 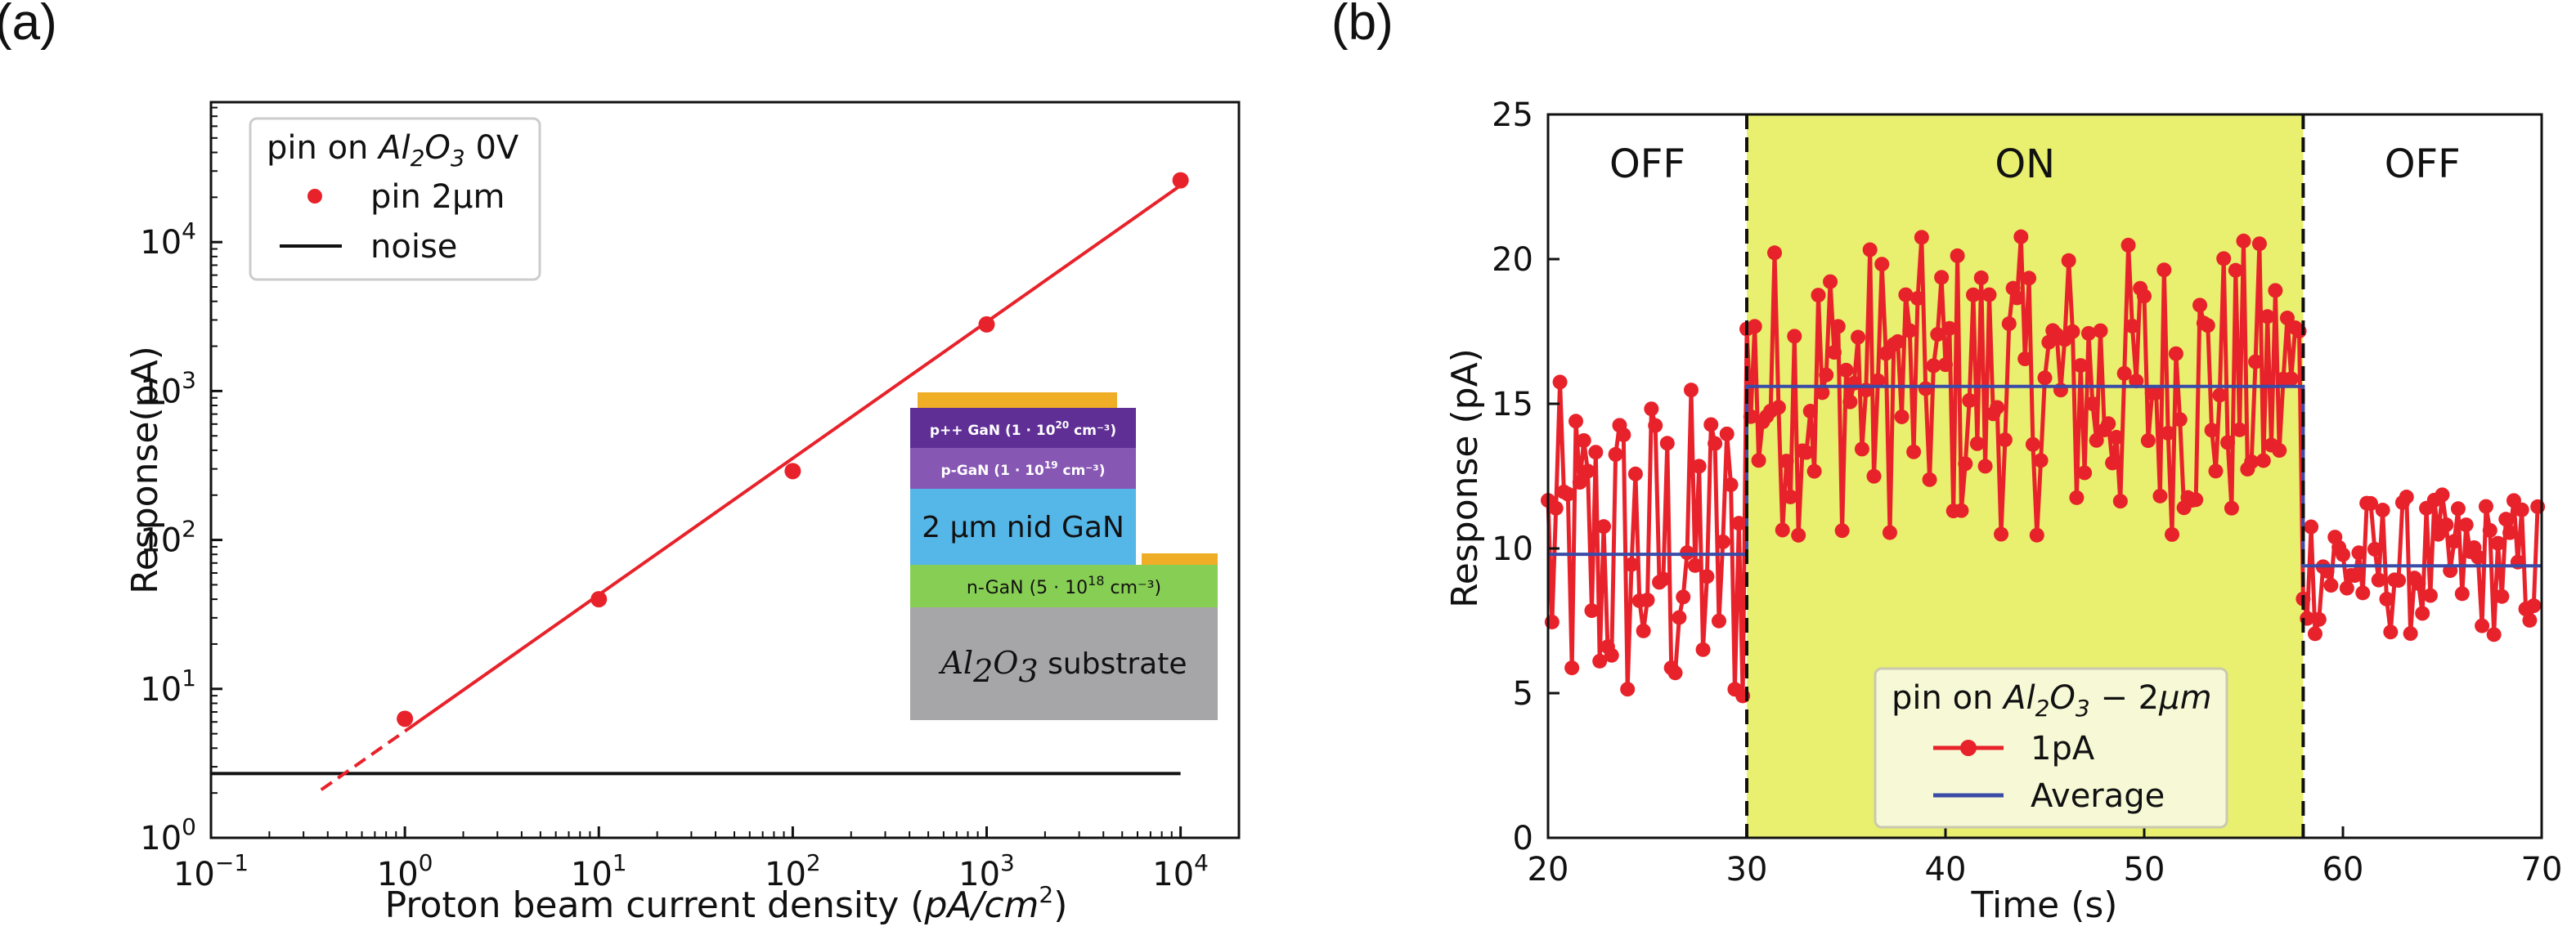 What do you see at coordinates (211, 871) in the screenshot?
I see `x-tick-label: 10−1` at bounding box center [211, 871].